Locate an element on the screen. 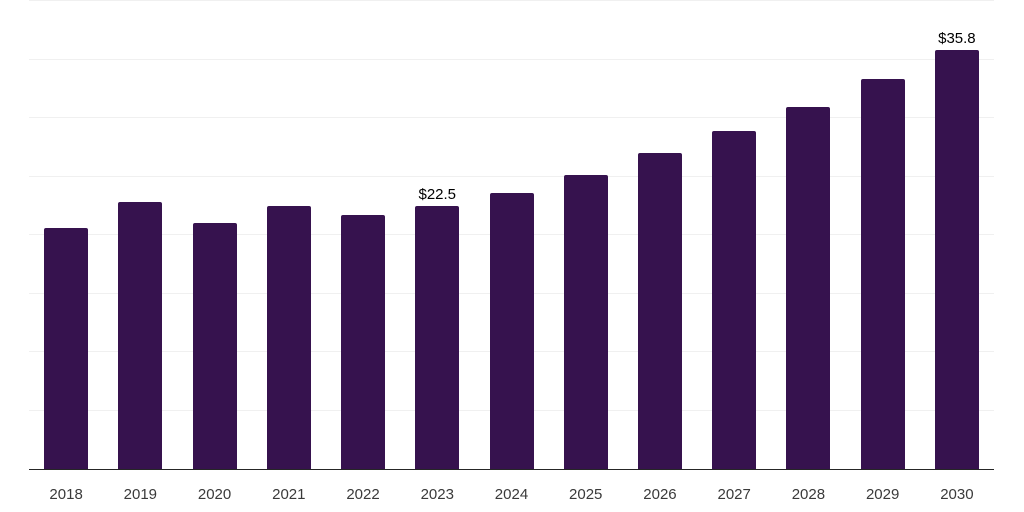 The width and height of the screenshot is (1024, 512). x-axis-line is located at coordinates (511, 469).